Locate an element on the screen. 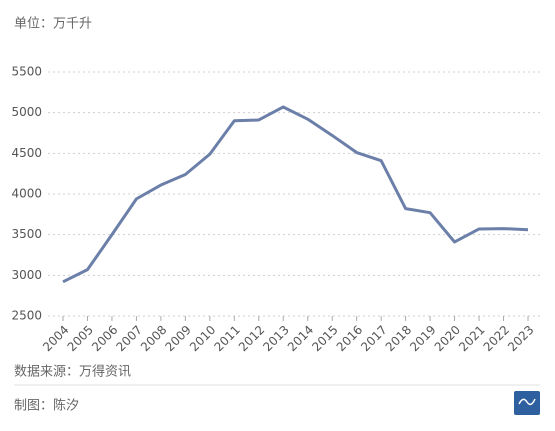 Image resolution: width=555 pixels, height=431 pixels. source: 数据来源：万得资讯 is located at coordinates (72, 372).